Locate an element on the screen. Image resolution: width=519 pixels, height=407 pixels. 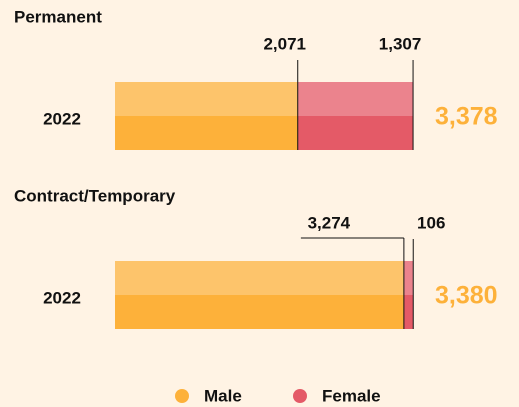
value-label: 1,307 is located at coordinates (400, 43).